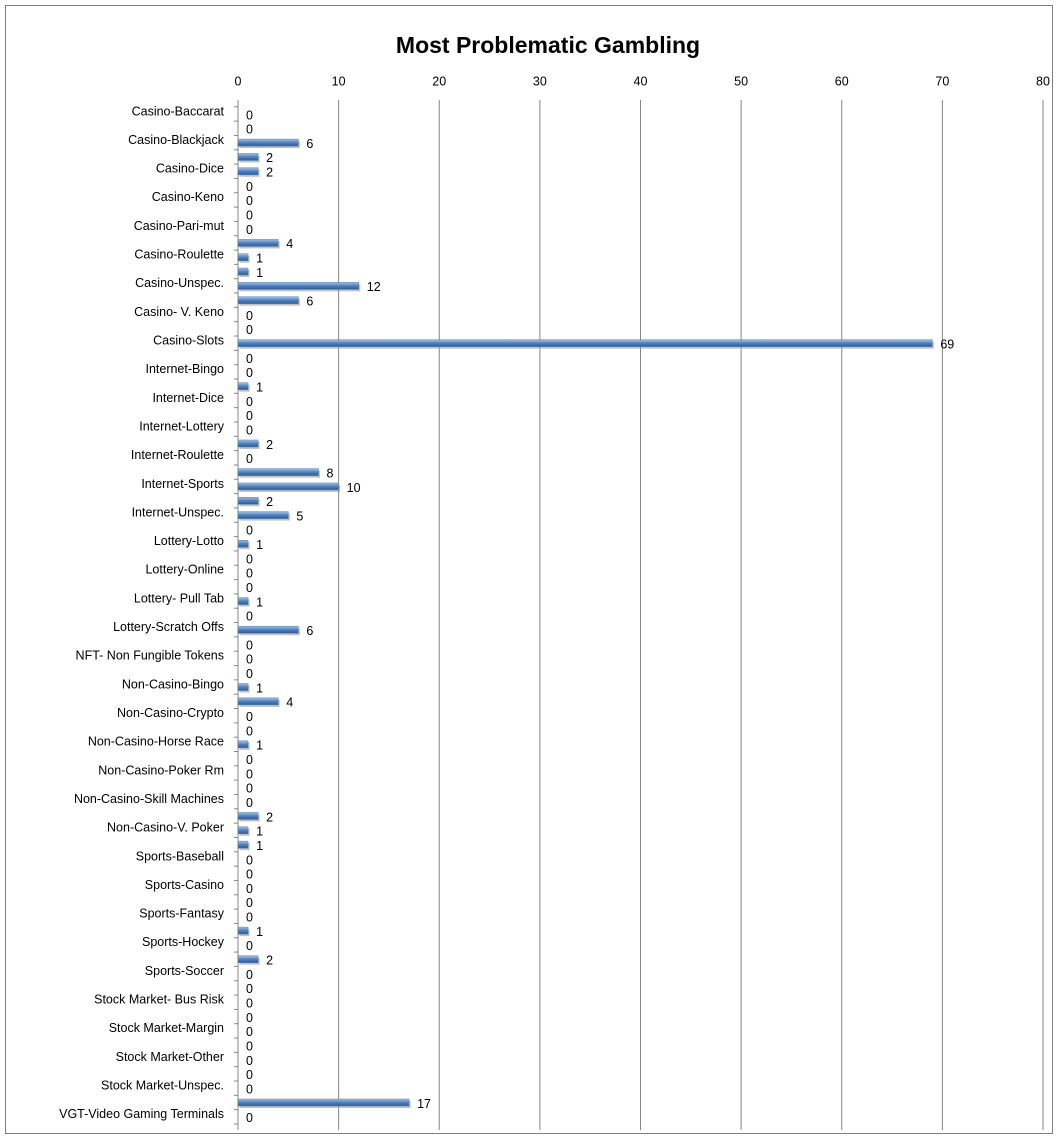 The image size is (1058, 1140). I want to click on y-tick-label: Casino-Pari-mut, so click(179, 226).